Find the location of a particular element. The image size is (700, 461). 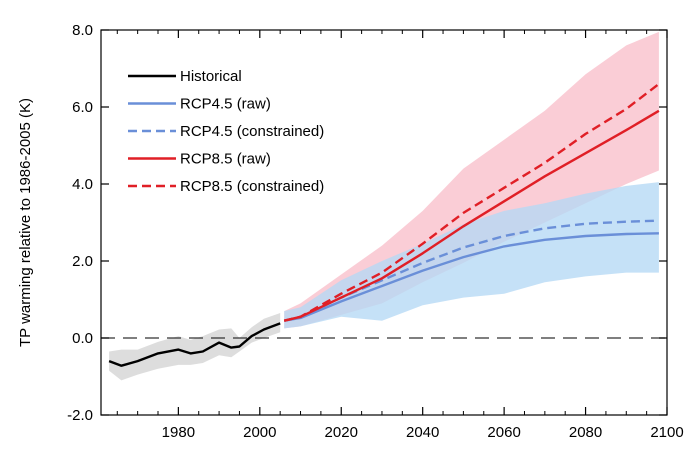

x-tick-label: 2100 is located at coordinates (666, 432).